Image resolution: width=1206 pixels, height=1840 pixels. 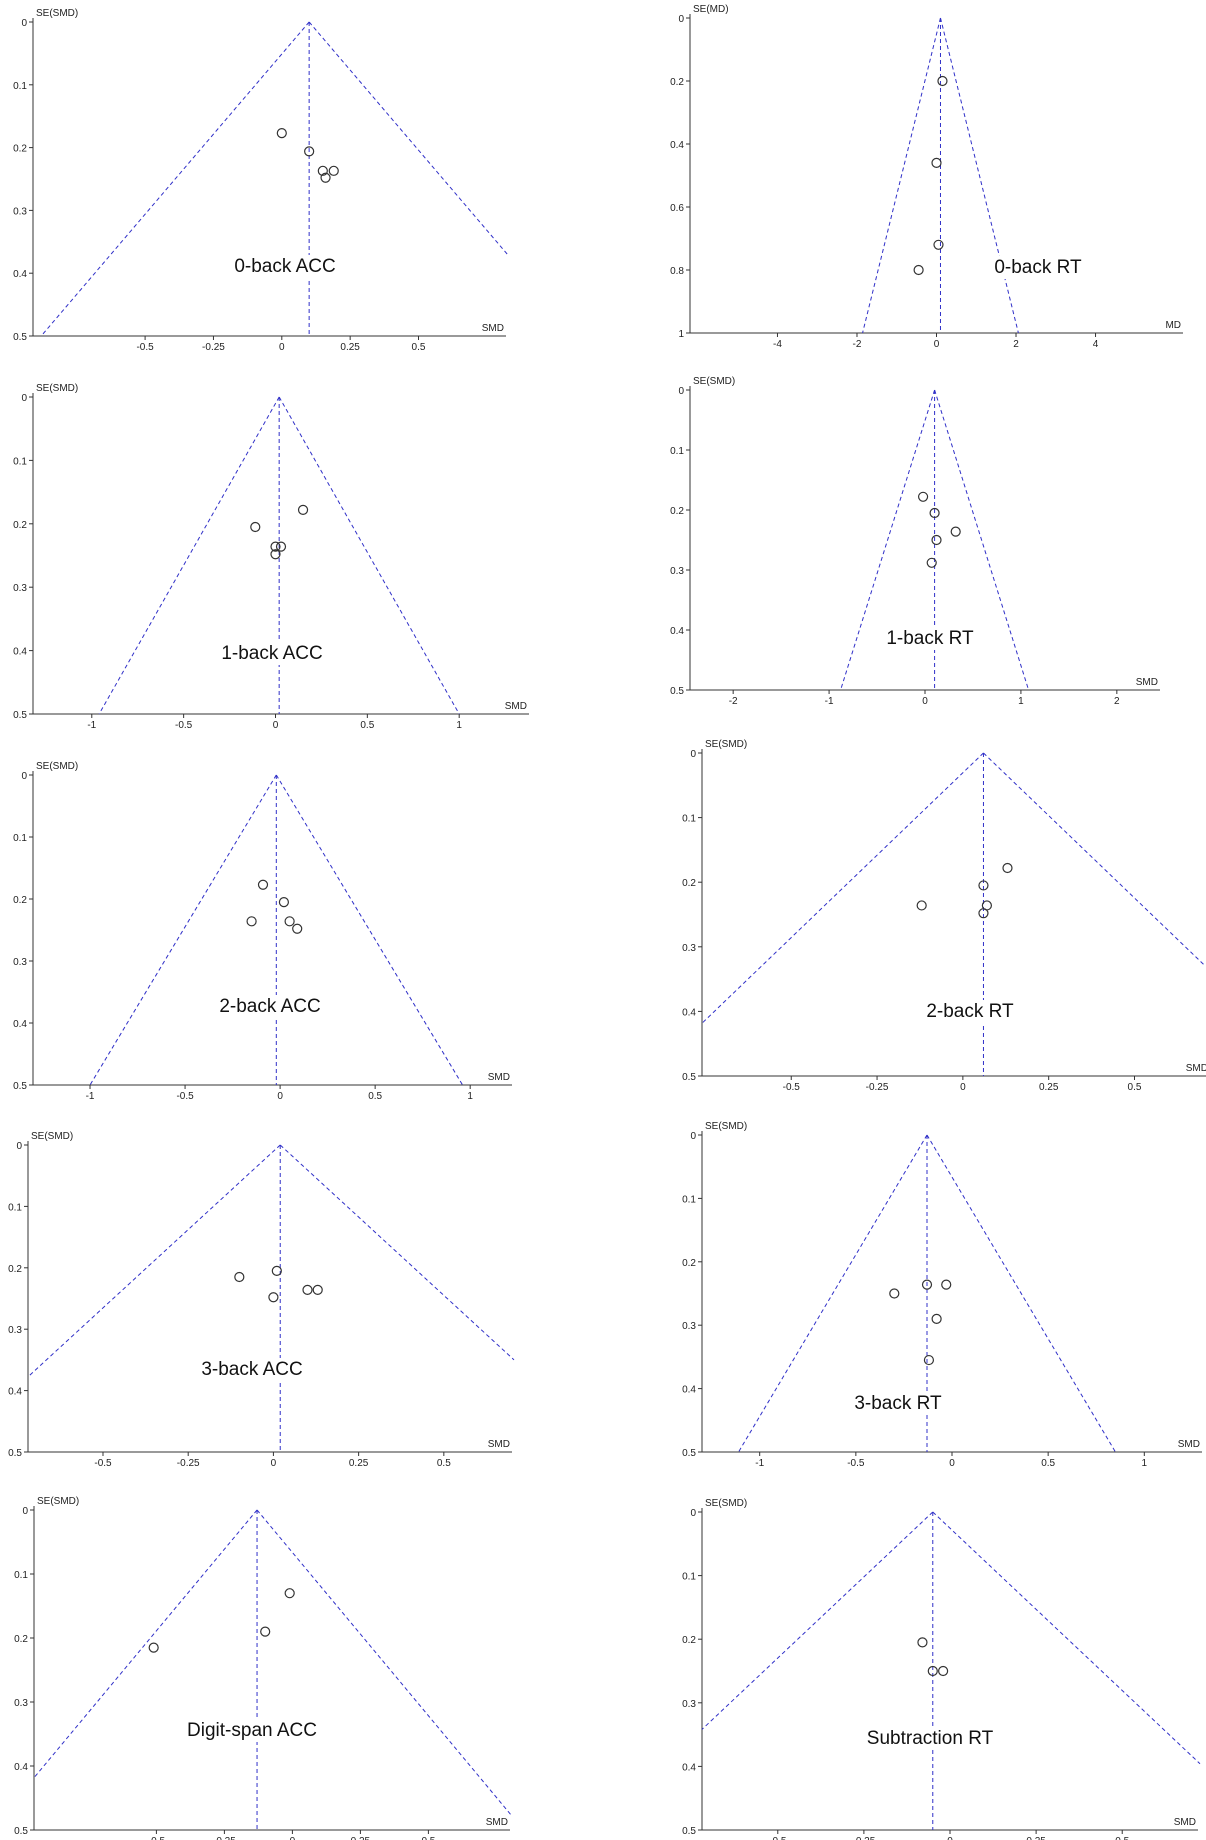 I want to click on x-tick-label: -4, so click(x=777, y=344).